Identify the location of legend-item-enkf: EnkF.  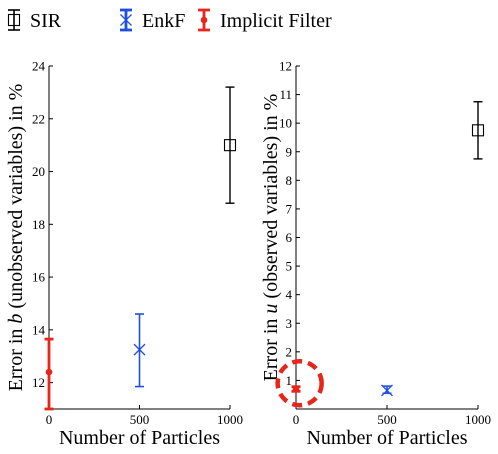
(152, 20).